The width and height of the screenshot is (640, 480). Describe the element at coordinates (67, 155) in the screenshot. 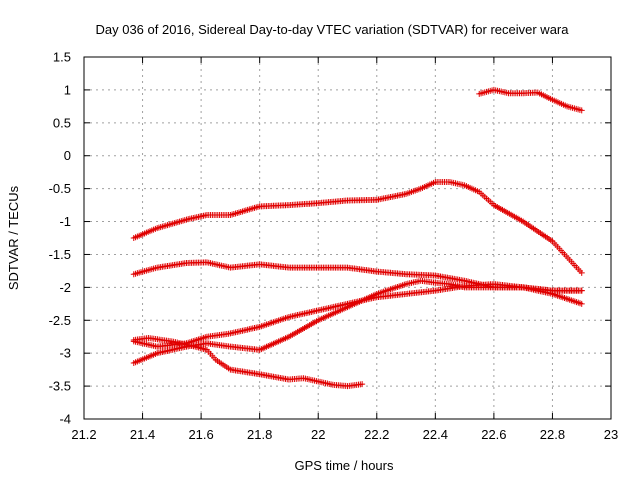

I see `y-tick-label: 0` at that location.